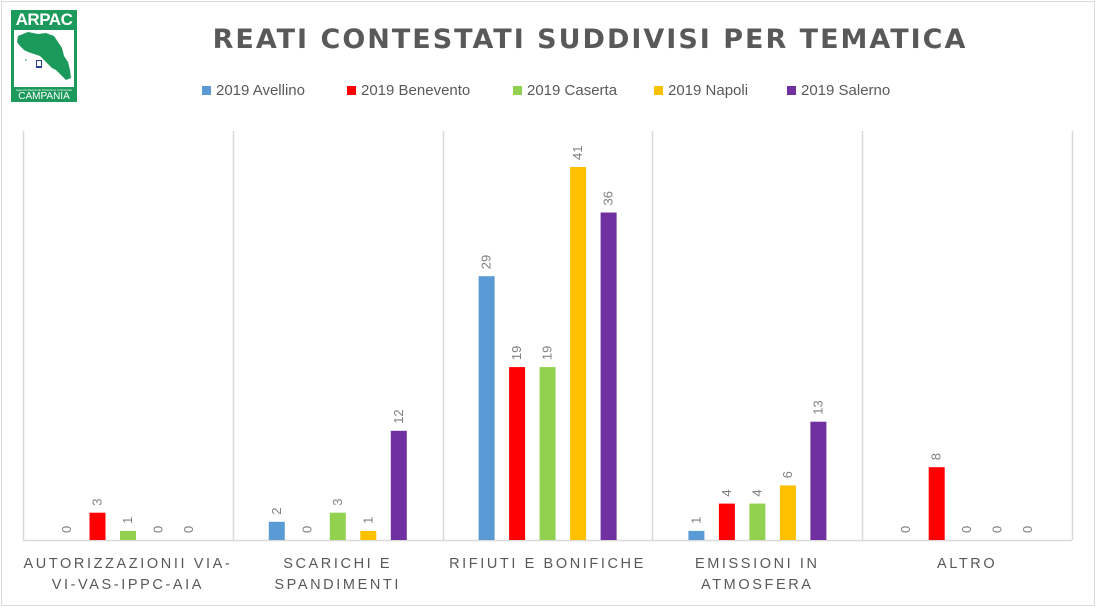  What do you see at coordinates (967, 564) in the screenshot?
I see `category-label: ALTRO` at bounding box center [967, 564].